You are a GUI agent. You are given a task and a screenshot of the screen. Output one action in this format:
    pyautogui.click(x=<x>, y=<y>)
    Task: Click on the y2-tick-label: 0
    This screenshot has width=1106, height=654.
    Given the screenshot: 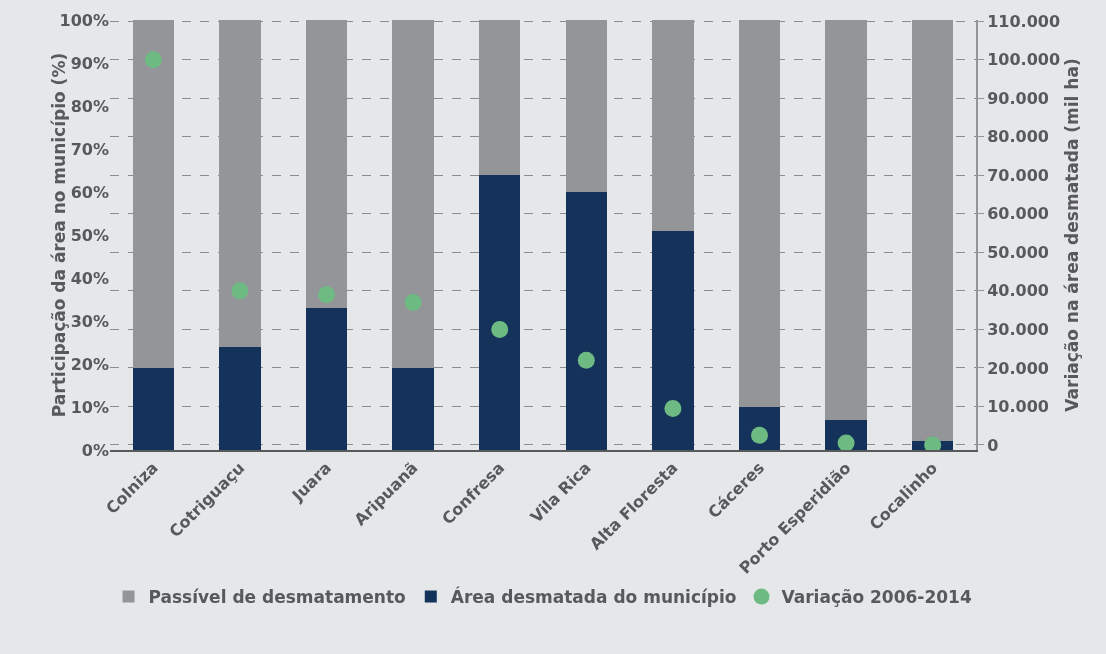 What is the action you would take?
    pyautogui.click(x=993, y=445)
    